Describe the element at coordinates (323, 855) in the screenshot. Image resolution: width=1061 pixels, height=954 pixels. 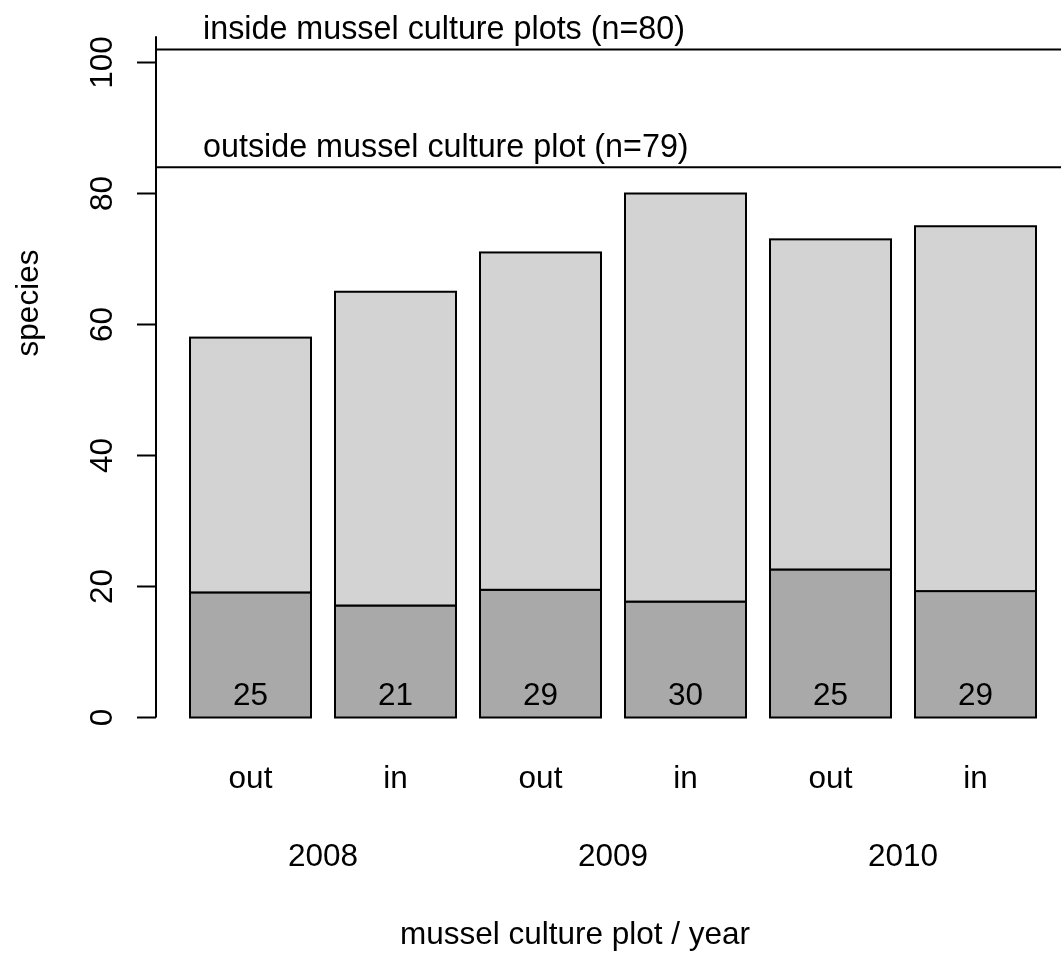
I see `text: 2008` at that location.